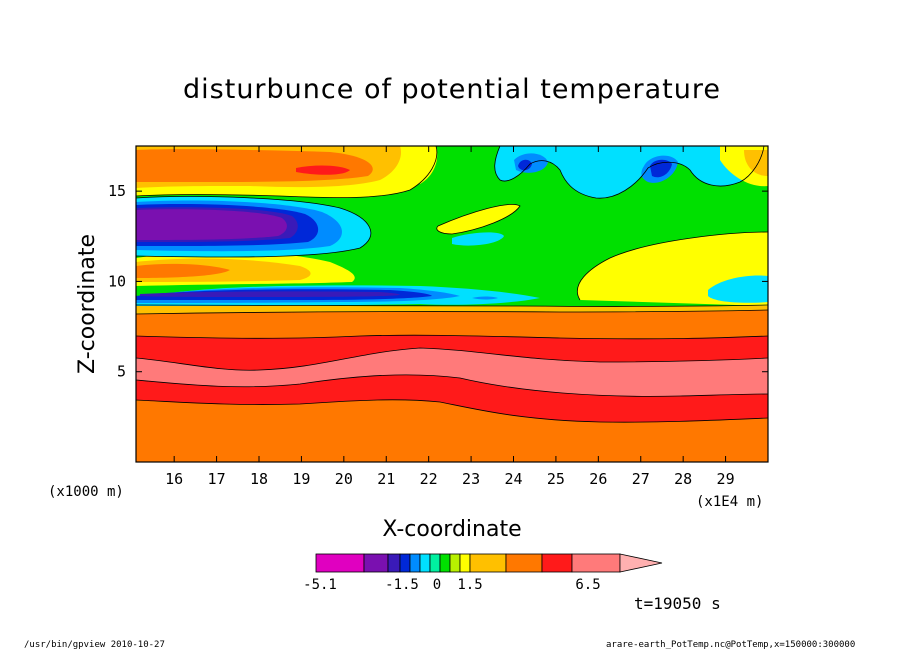 The height and width of the screenshot is (654, 904). I want to click on band-red-high, so click(452, 353).